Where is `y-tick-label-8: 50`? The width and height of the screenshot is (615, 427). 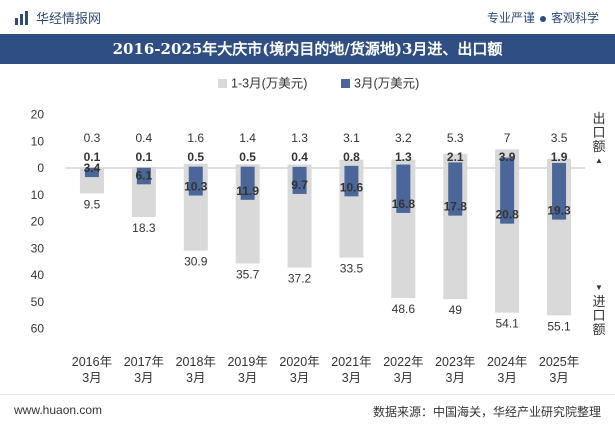 y-tick-label-8: 50 is located at coordinates (38, 302).